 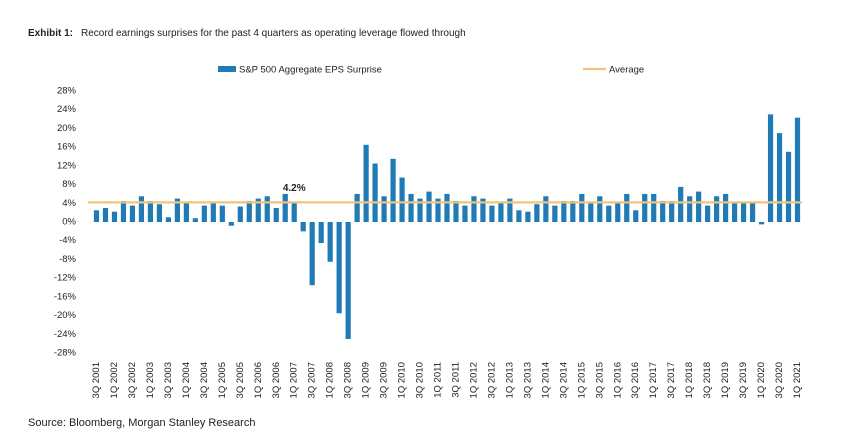 What do you see at coordinates (240, 380) in the screenshot?
I see `x-tick-label: 3Q 2005` at bounding box center [240, 380].